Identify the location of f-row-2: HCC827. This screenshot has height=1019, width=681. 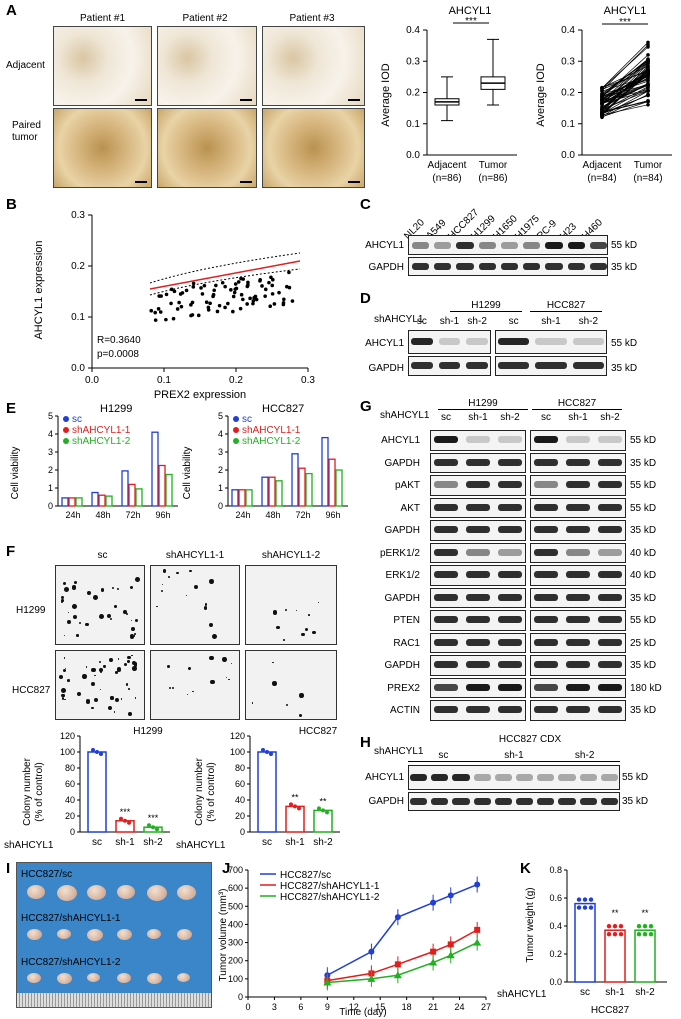
(31, 690).